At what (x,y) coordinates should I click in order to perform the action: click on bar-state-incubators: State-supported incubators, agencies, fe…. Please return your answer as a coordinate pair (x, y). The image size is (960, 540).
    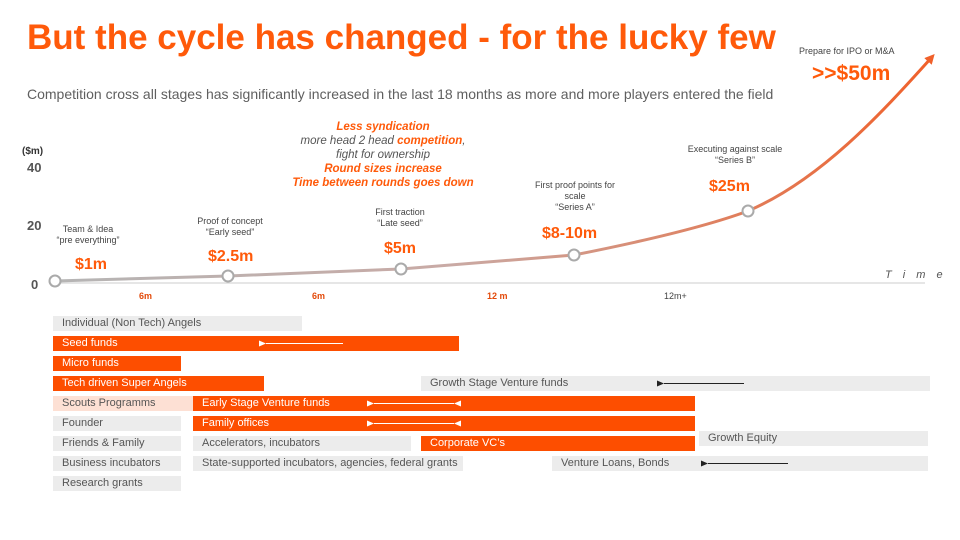
    Looking at the image, I should click on (328, 463).